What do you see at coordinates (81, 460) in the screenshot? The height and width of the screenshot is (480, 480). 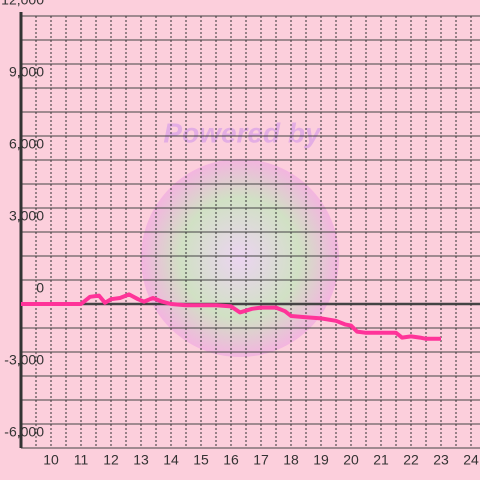 I see `x-tick-label: 11` at bounding box center [81, 460].